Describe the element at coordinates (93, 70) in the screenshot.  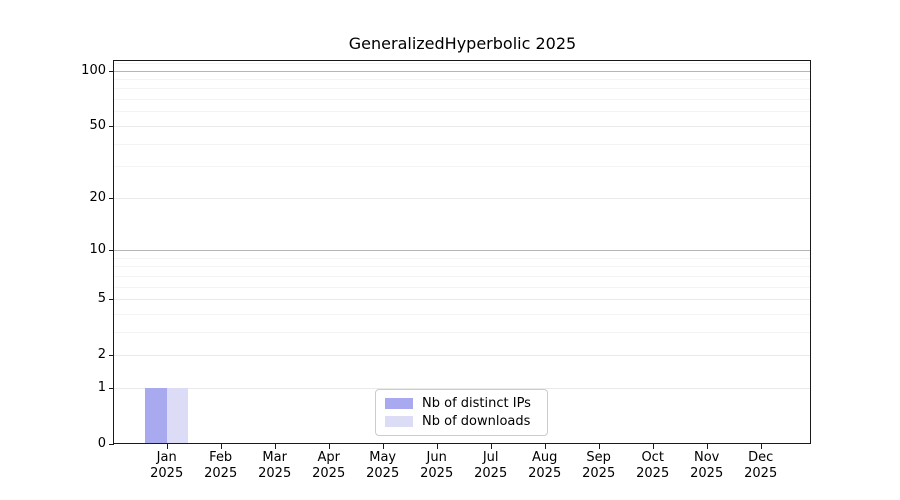
I see `y-tick-label: 100` at that location.